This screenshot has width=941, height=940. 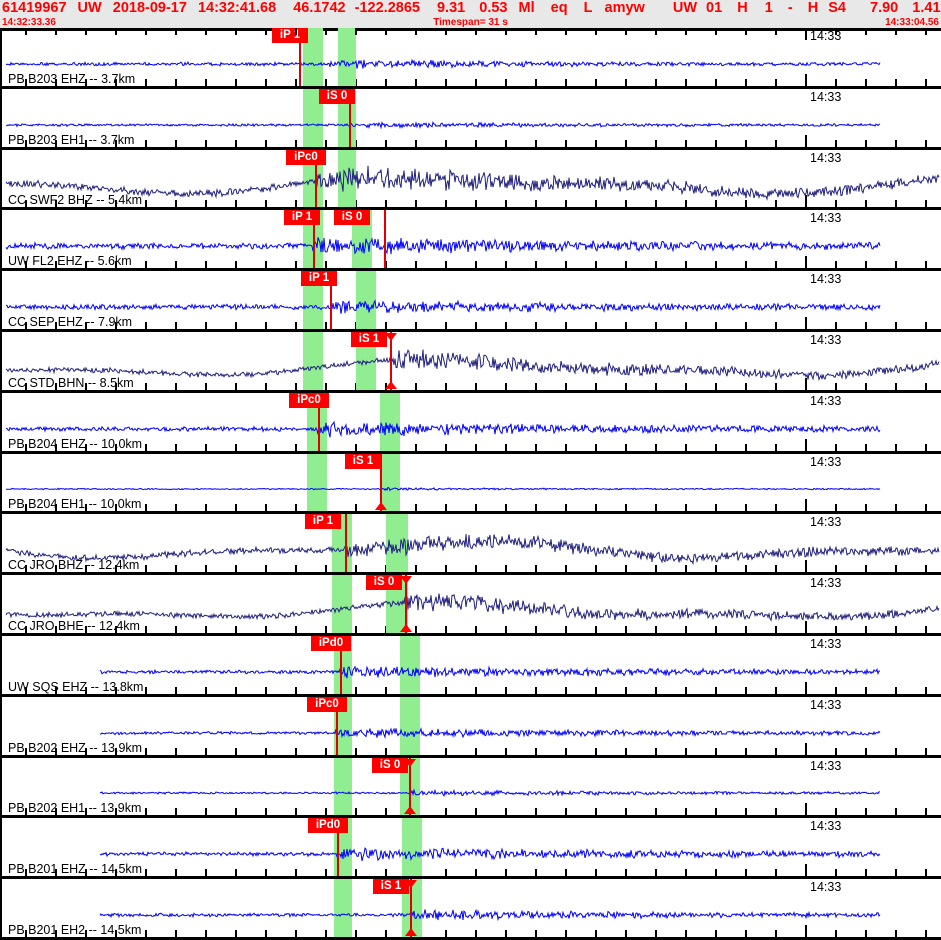 I want to click on trace-row: iS 0 14:33 CC JRO BHE -- 12.4km, so click(x=470, y=605).